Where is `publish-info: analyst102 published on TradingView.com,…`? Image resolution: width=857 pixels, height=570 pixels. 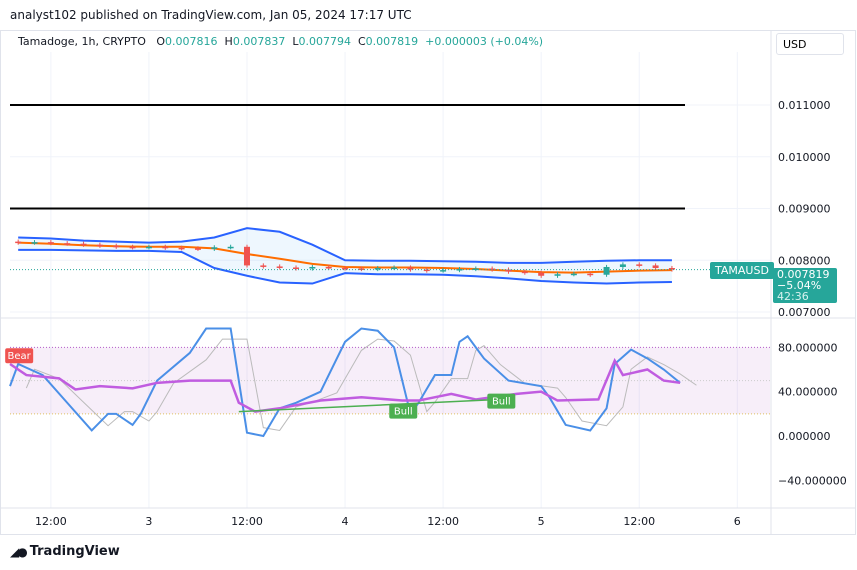 publish-info: analyst102 published on TradingView.com,… is located at coordinates (211, 15).